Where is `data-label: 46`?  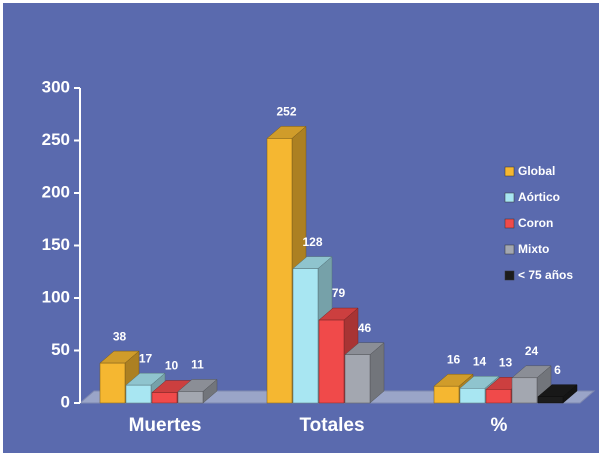 data-label: 46 is located at coordinates (365, 328).